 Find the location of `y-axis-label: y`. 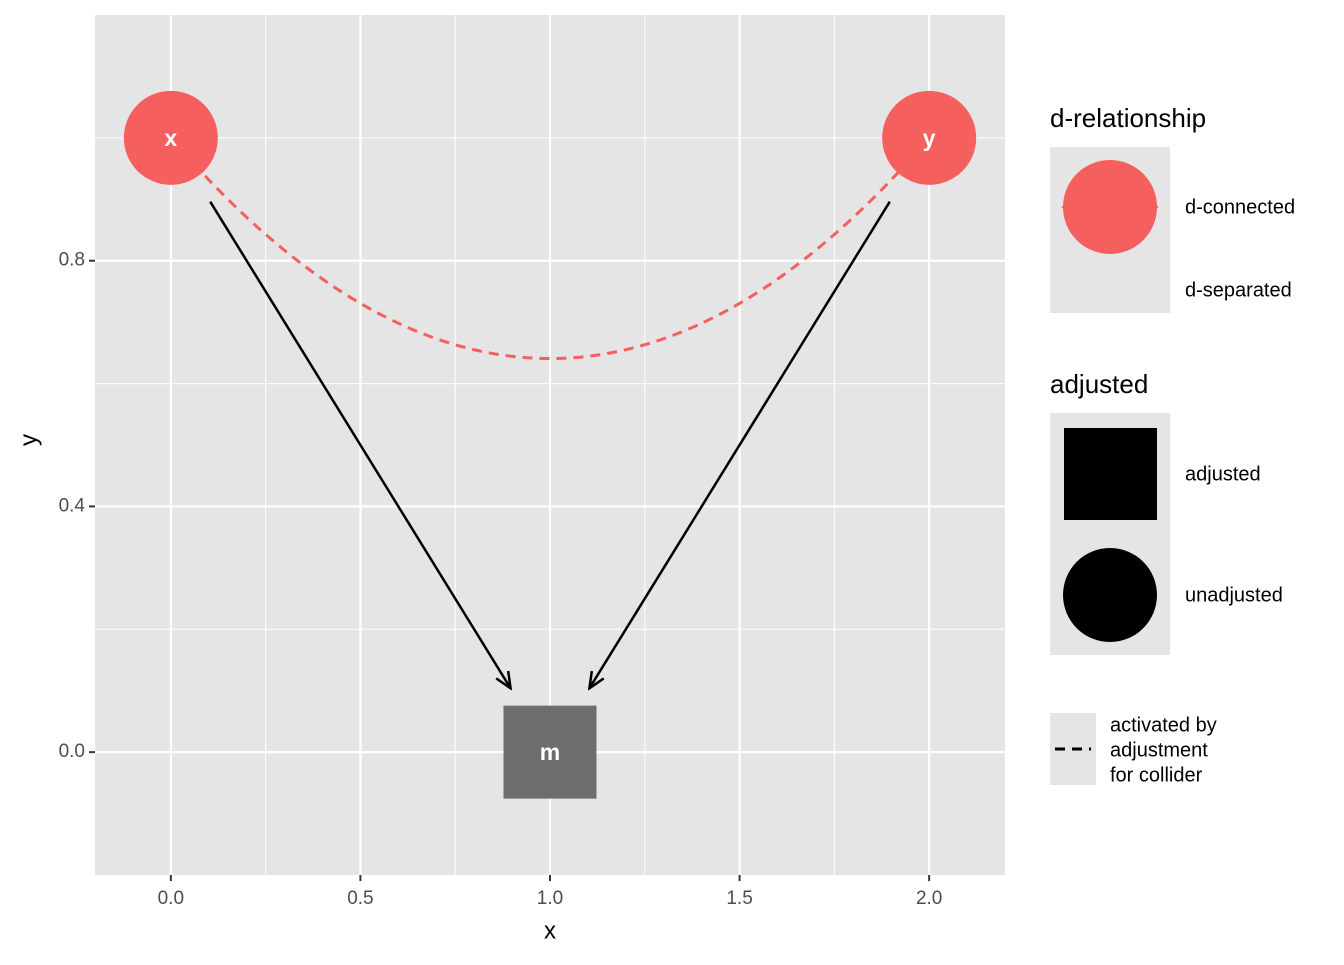

y-axis-label: y is located at coordinates (28, 440).